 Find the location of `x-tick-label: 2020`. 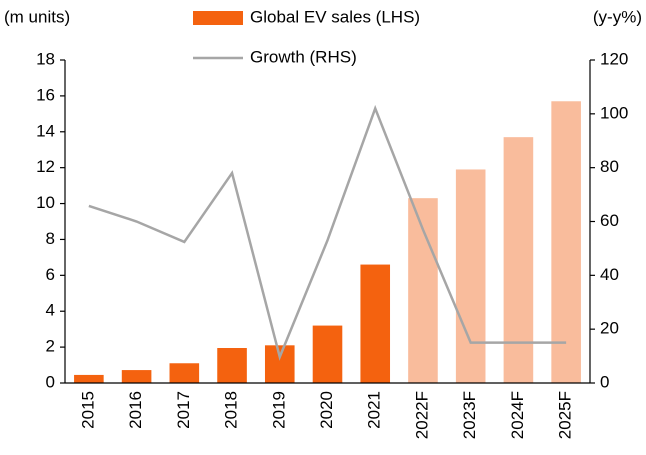

x-tick-label: 2020 is located at coordinates (326, 410).